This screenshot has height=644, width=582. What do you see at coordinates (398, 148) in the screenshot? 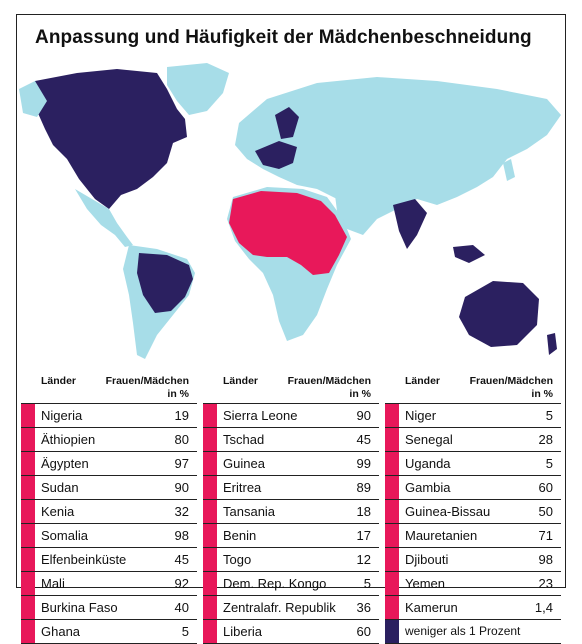
I see `eurasia-landmass` at bounding box center [398, 148].